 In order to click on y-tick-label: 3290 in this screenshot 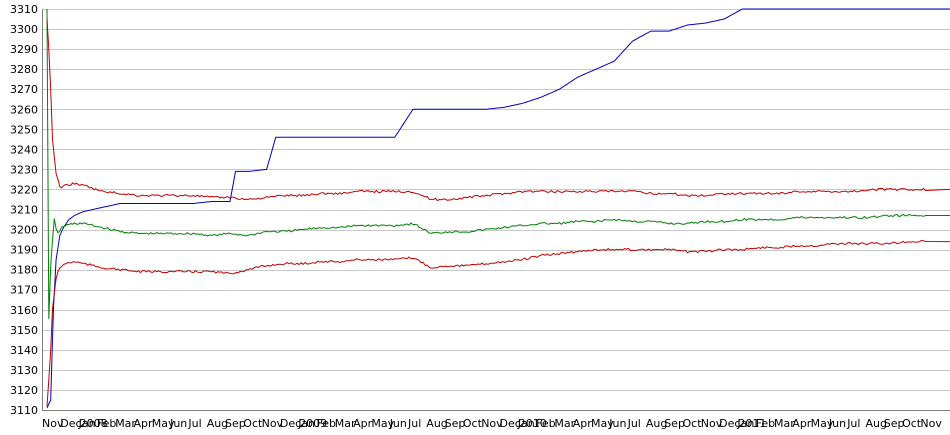, I will do `click(24, 49)`.